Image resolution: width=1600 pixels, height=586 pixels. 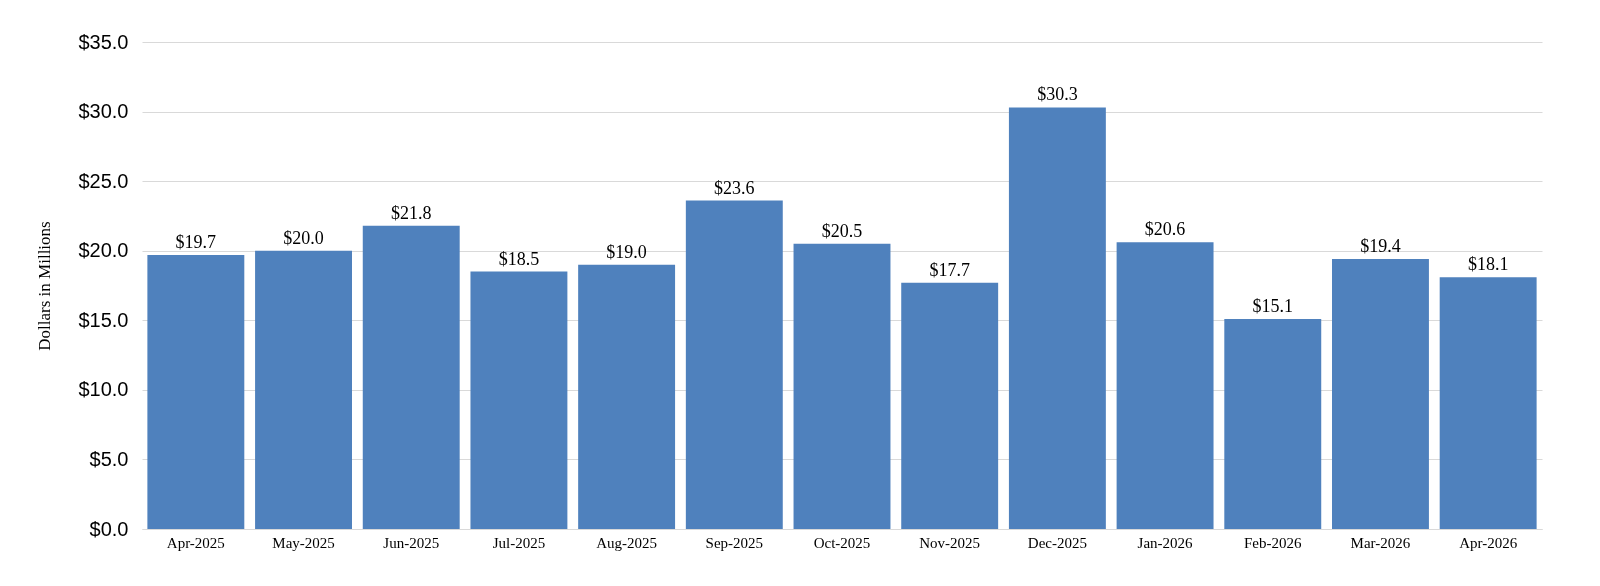 I want to click on y-tick-label: $5.0, so click(x=109, y=458).